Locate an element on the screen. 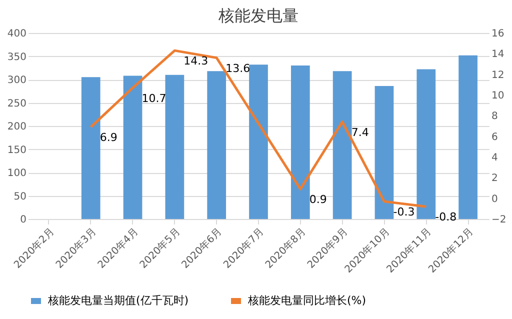  data-label: -0.8 is located at coordinates (446, 217).